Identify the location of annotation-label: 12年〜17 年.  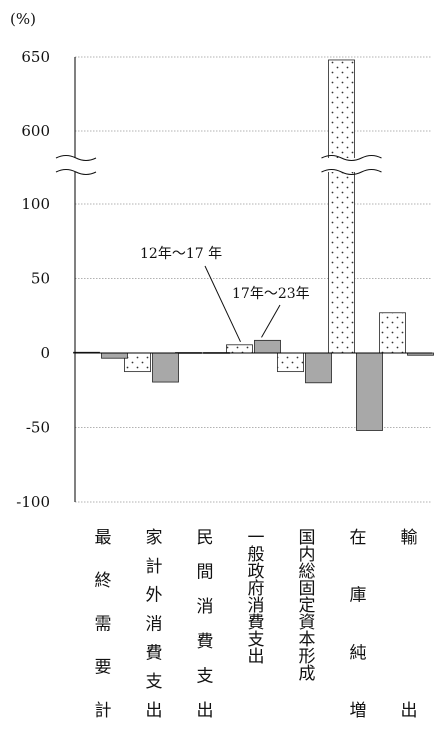
(181, 254).